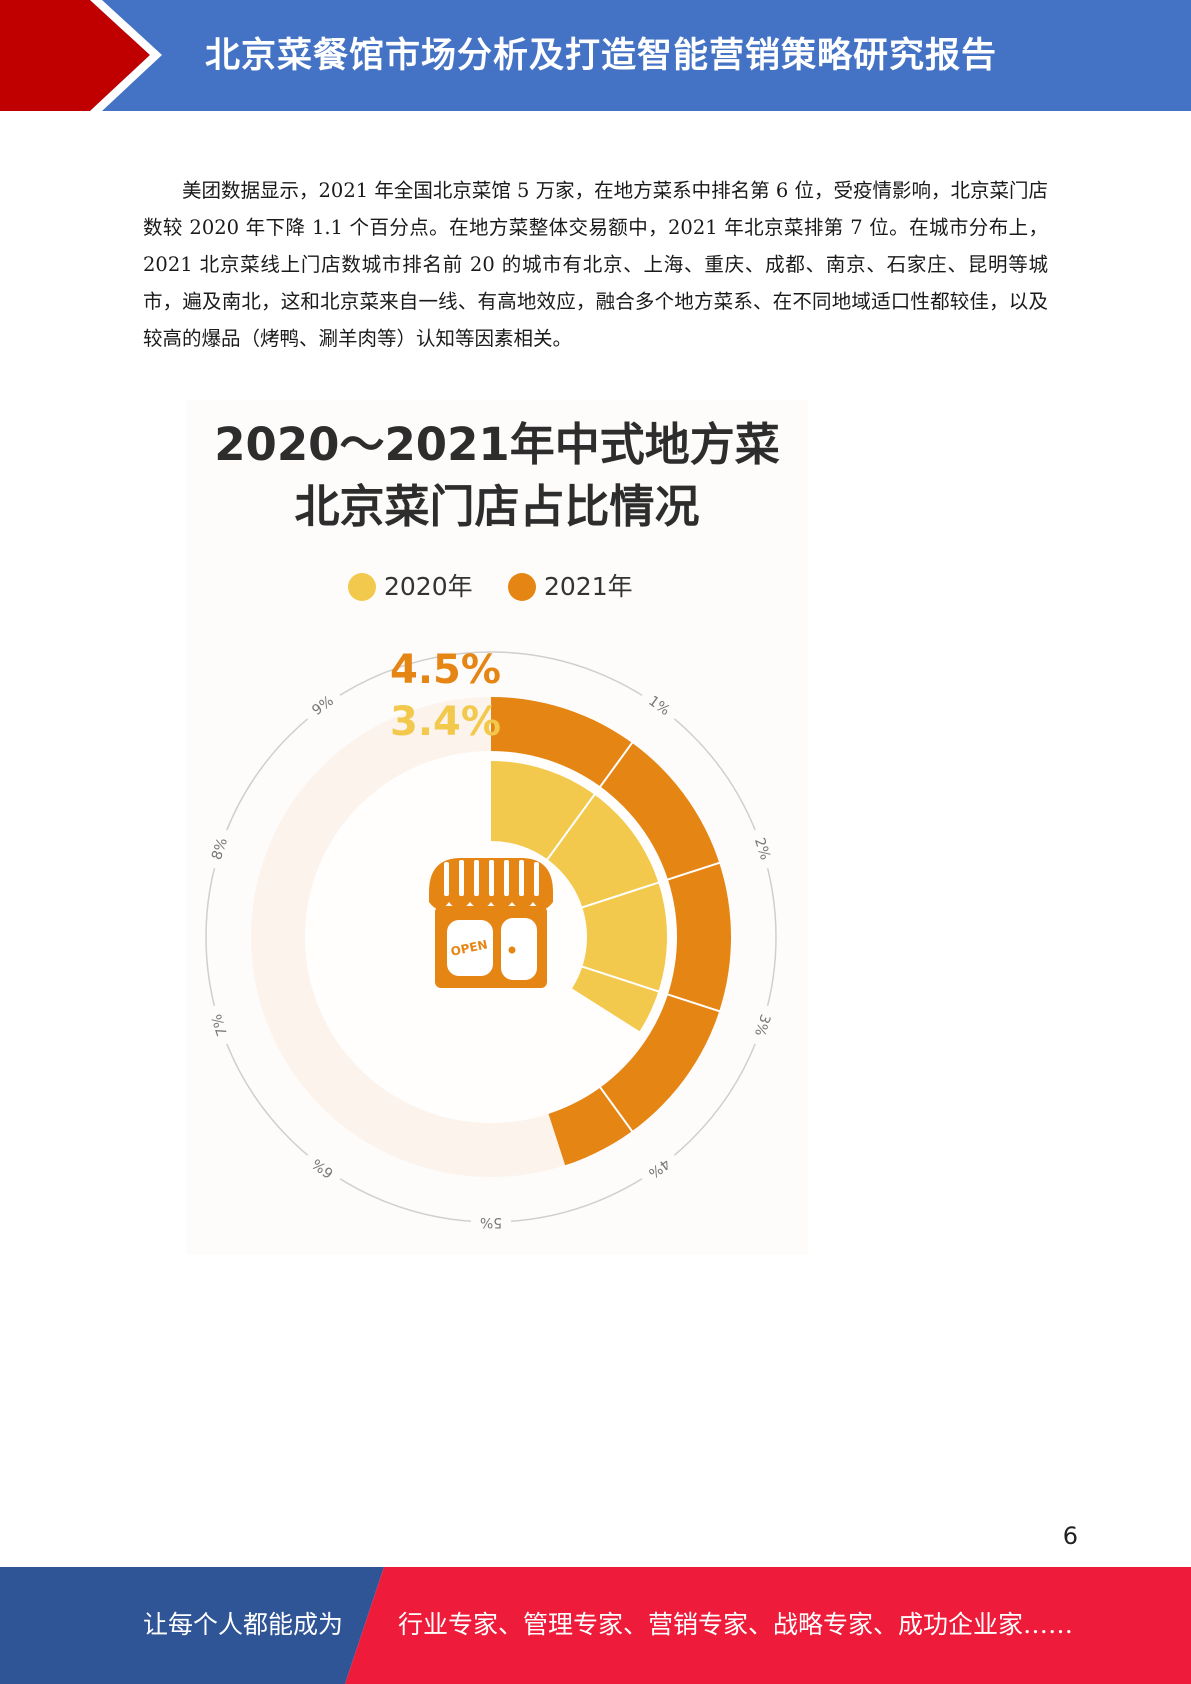 This screenshot has width=1191, height=1684. Describe the element at coordinates (243, 1624) in the screenshot. I see `footer-slogan-left: 让每个人都能成为` at that location.